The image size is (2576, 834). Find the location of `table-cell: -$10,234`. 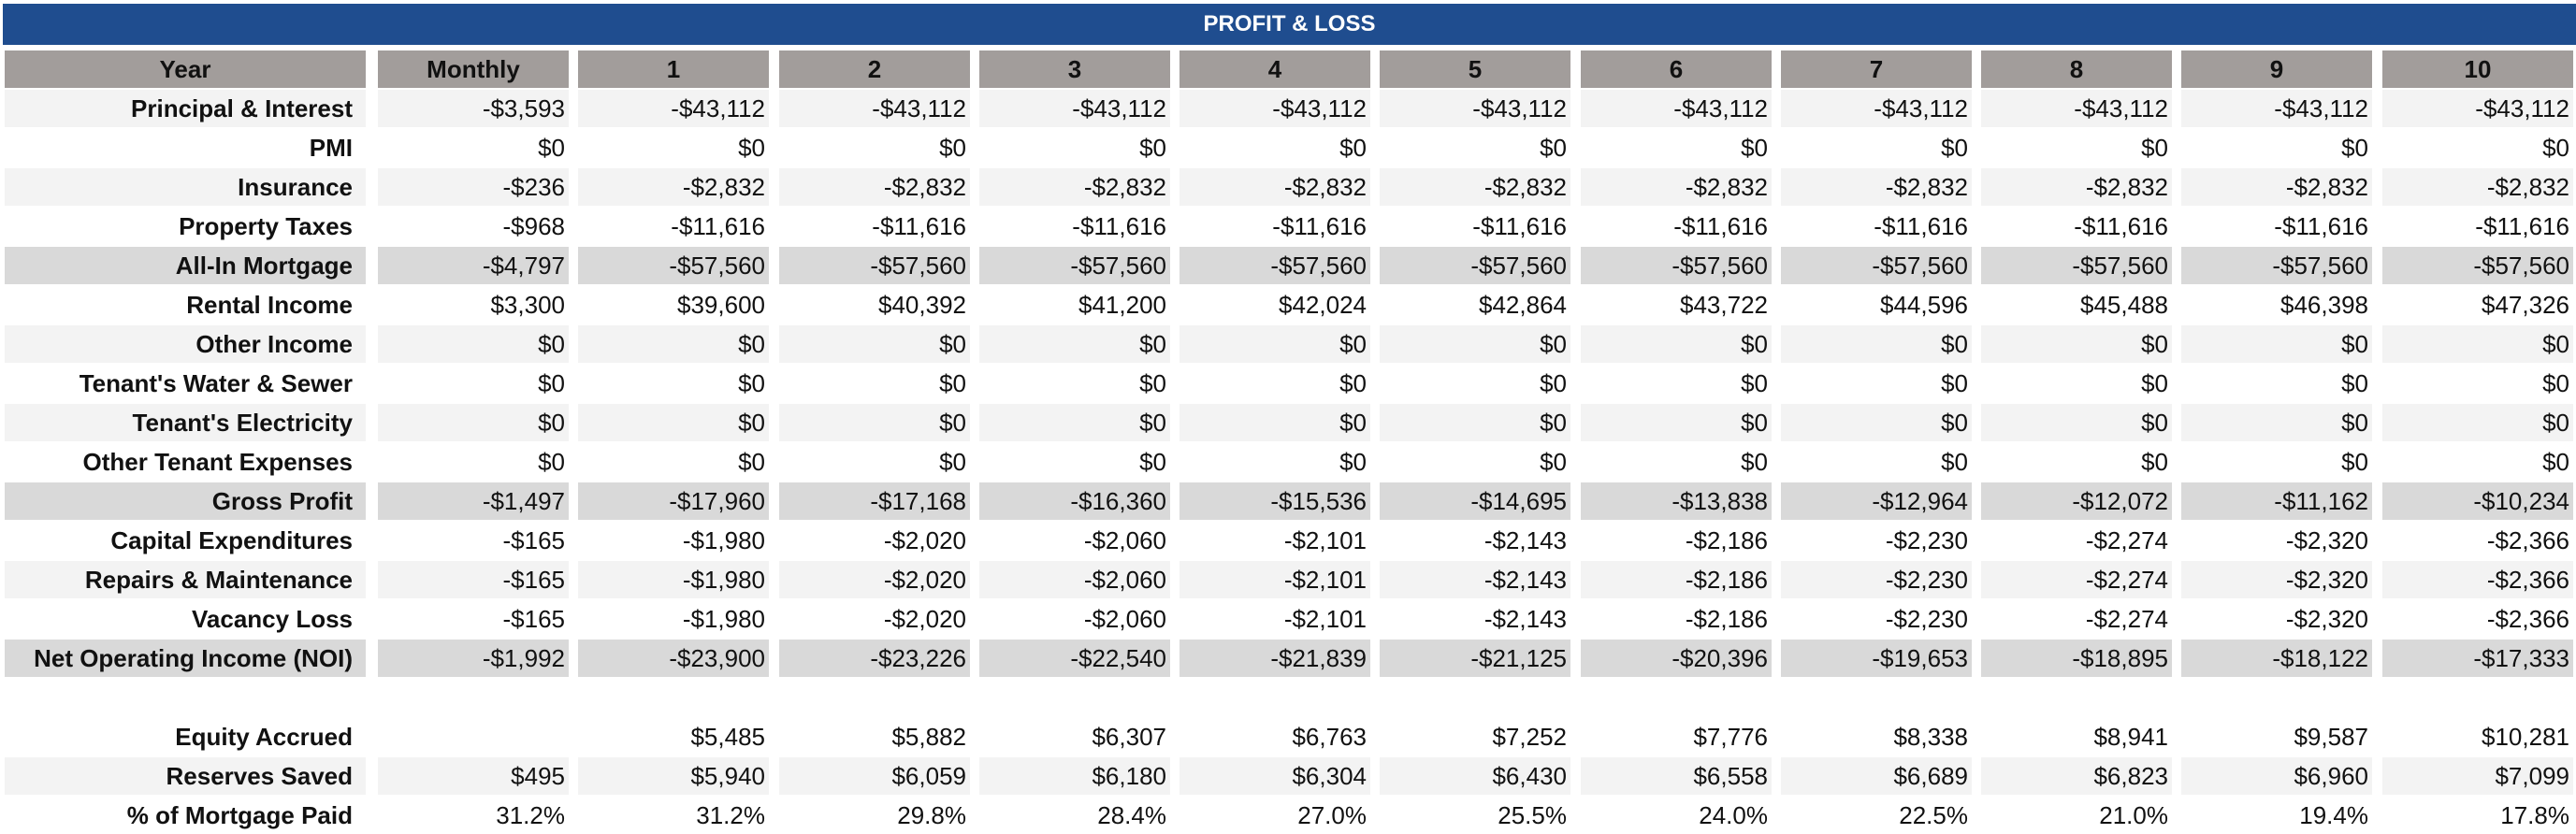

table-cell: -$10,234 is located at coordinates (2477, 501).